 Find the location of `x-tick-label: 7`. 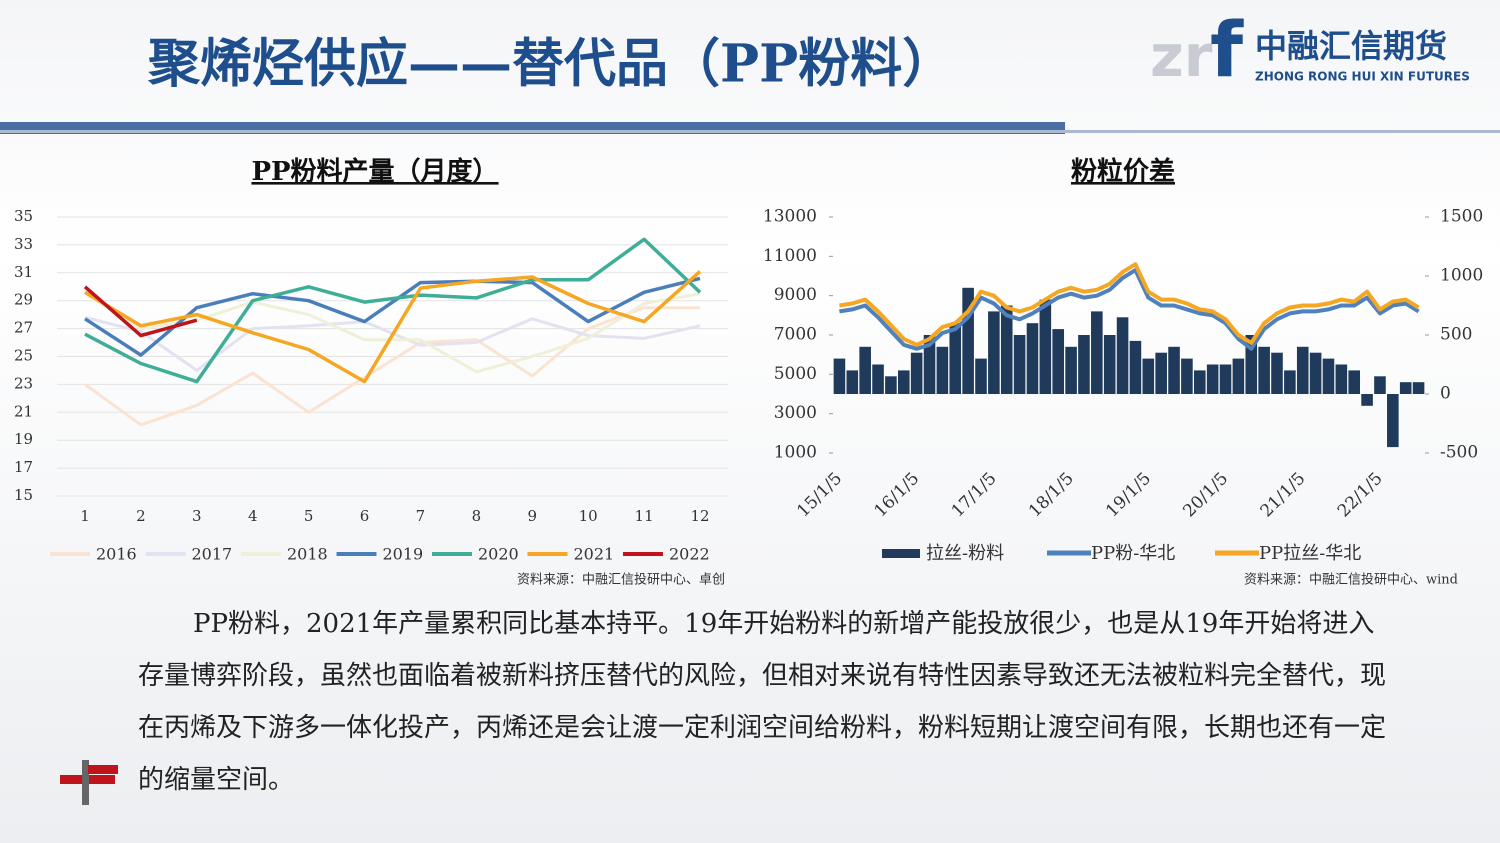

x-tick-label: 7 is located at coordinates (421, 516).